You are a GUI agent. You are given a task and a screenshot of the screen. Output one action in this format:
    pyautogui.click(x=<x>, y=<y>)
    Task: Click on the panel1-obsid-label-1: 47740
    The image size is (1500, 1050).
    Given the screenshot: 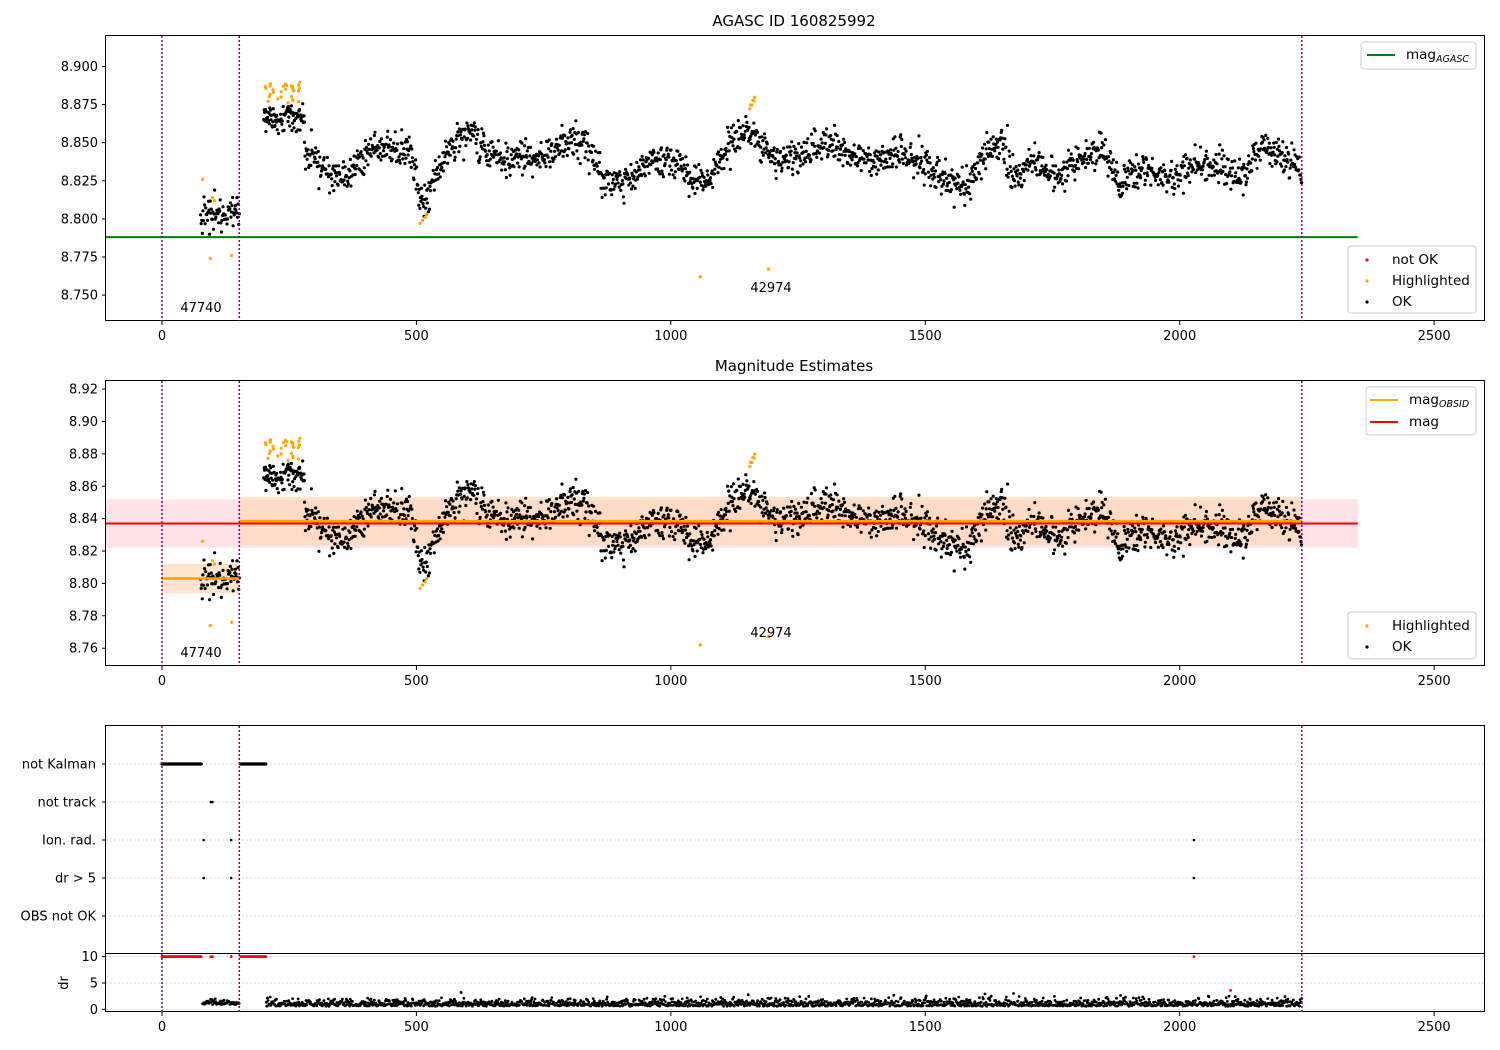 What is the action you would take?
    pyautogui.click(x=200, y=308)
    